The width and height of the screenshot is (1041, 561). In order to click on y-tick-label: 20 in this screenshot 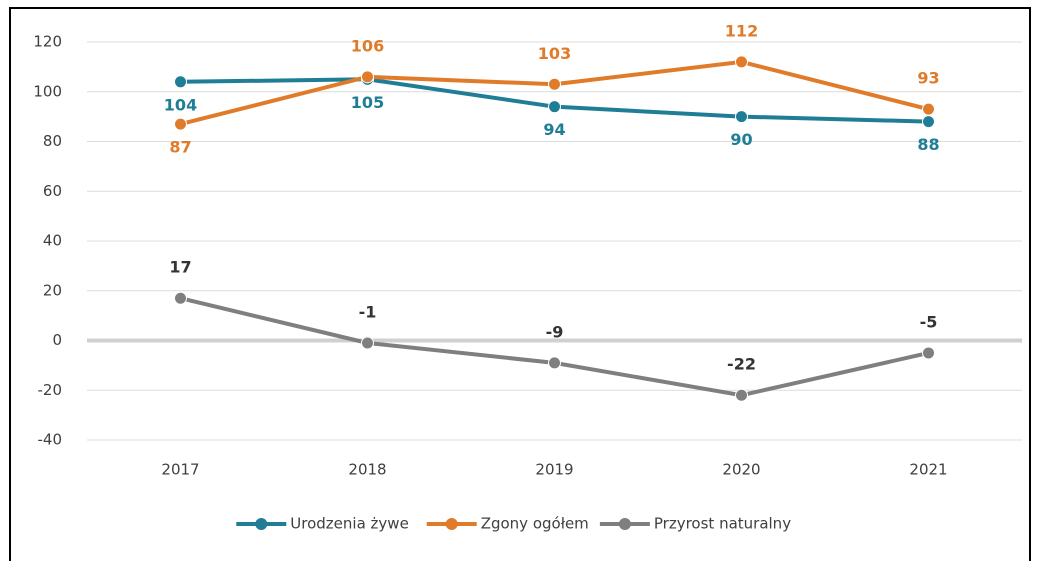, I will do `click(52, 290)`.